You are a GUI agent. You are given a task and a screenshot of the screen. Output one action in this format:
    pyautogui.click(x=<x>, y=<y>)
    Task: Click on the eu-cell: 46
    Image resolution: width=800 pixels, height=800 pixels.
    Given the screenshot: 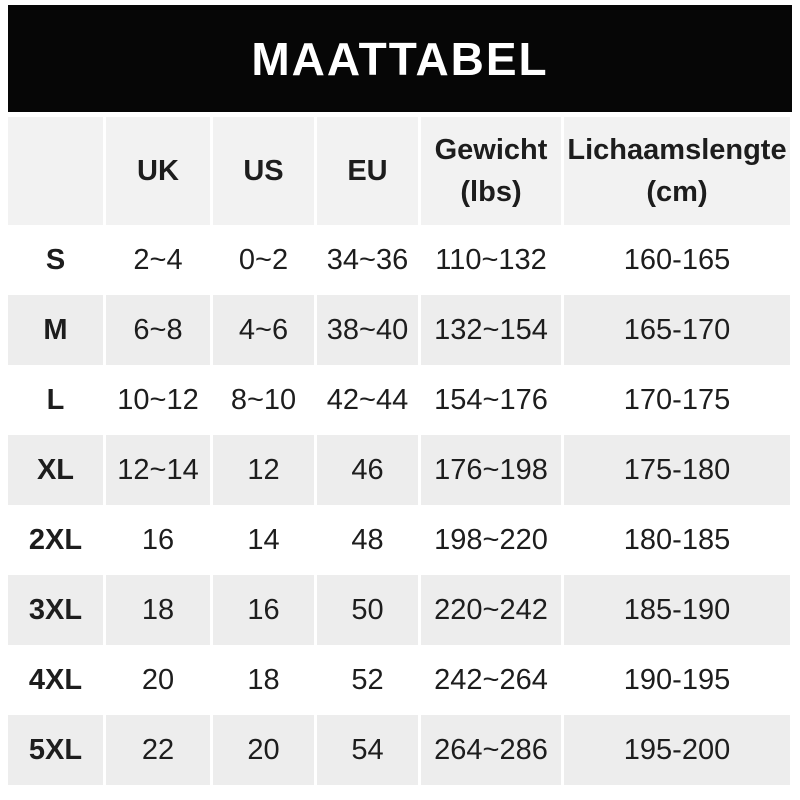 What is the action you would take?
    pyautogui.click(x=367, y=470)
    